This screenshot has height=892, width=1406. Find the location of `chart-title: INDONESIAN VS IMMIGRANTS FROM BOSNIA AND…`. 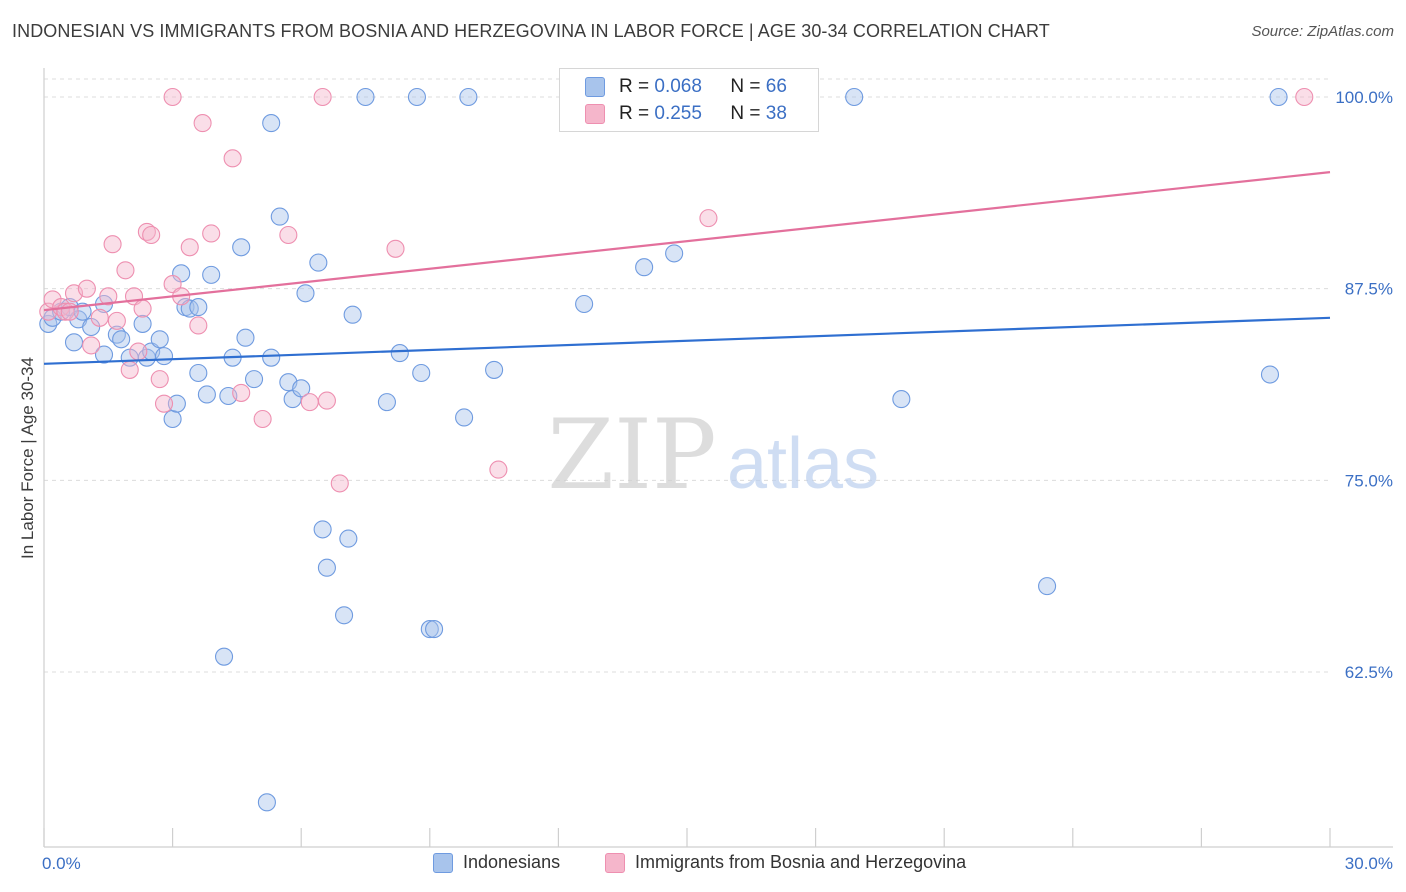

chart-title: INDONESIAN VS IMMIGRANTS FROM BOSNIA AND… is located at coordinates (531, 31).